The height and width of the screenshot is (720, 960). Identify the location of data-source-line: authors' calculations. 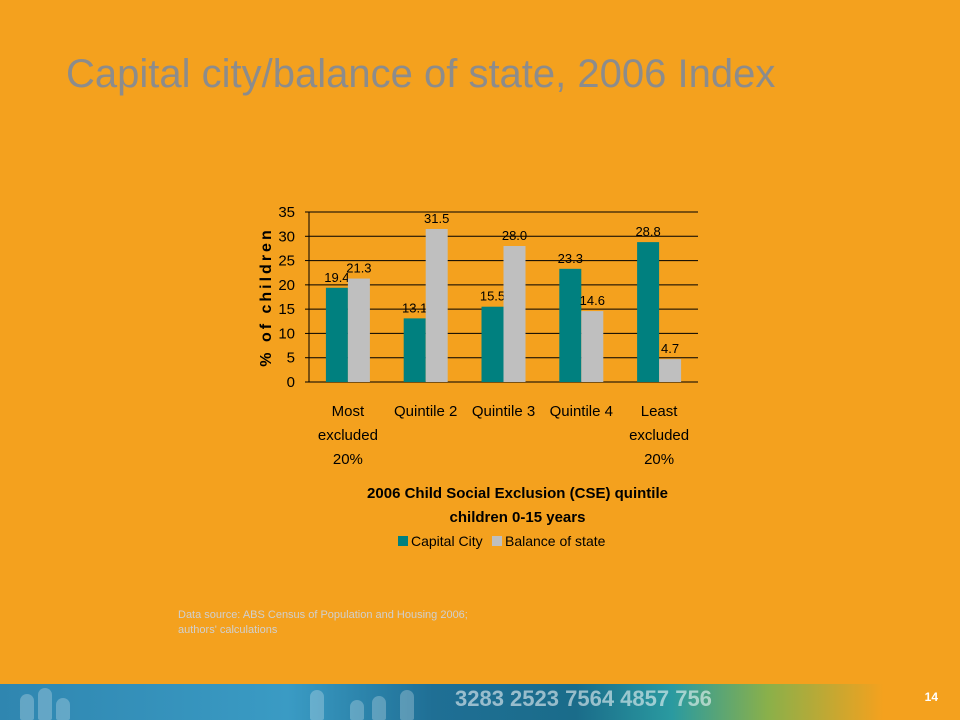
(228, 630).